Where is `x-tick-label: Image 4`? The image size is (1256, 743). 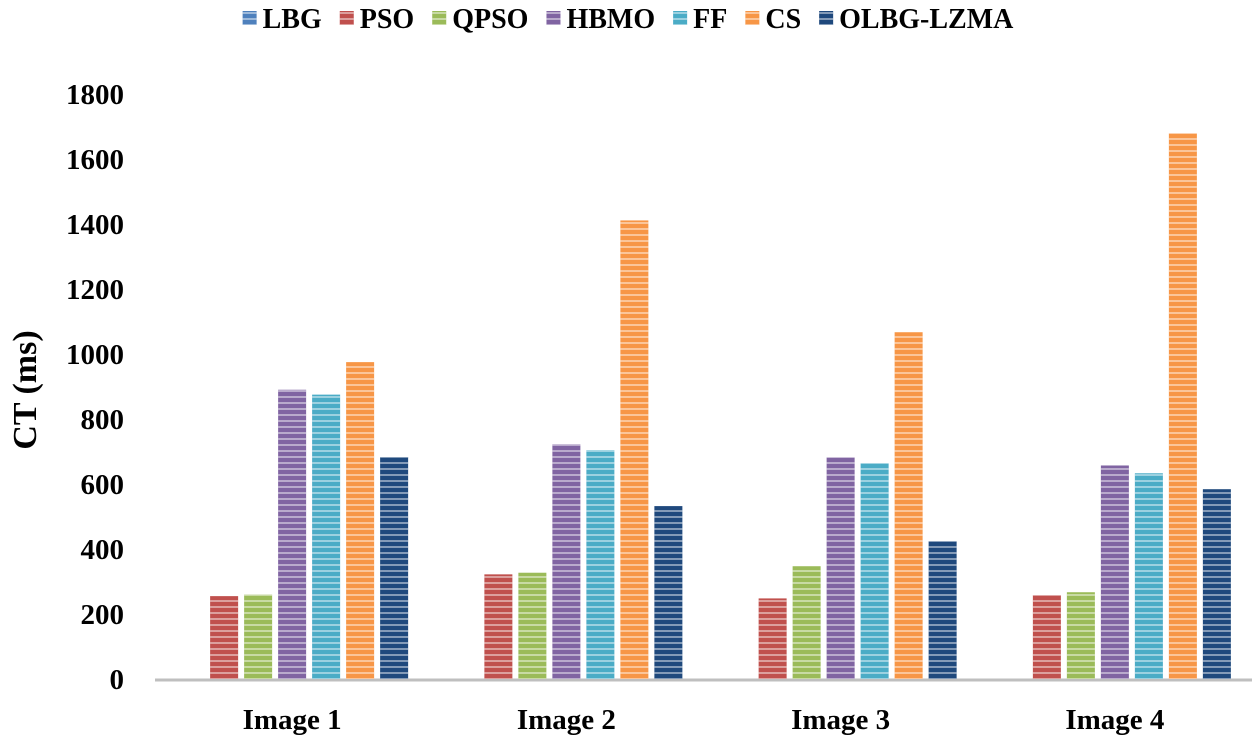 x-tick-label: Image 4 is located at coordinates (1114, 720).